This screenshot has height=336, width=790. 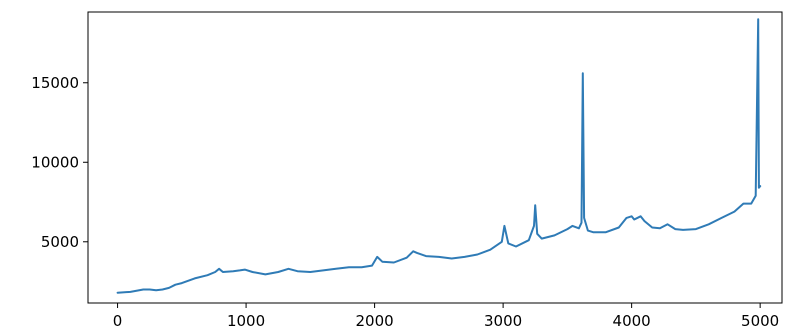 I want to click on y-axis-ticks: 5000 10000 15000, so click(x=59, y=162).